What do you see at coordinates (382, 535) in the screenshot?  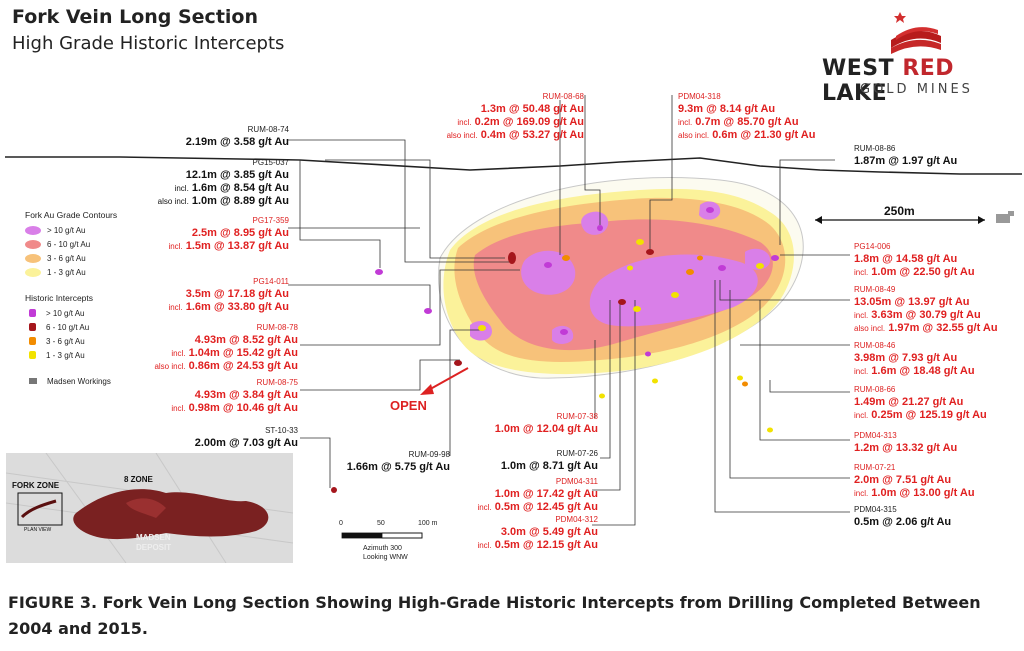 I see `scale-bar` at bounding box center [382, 535].